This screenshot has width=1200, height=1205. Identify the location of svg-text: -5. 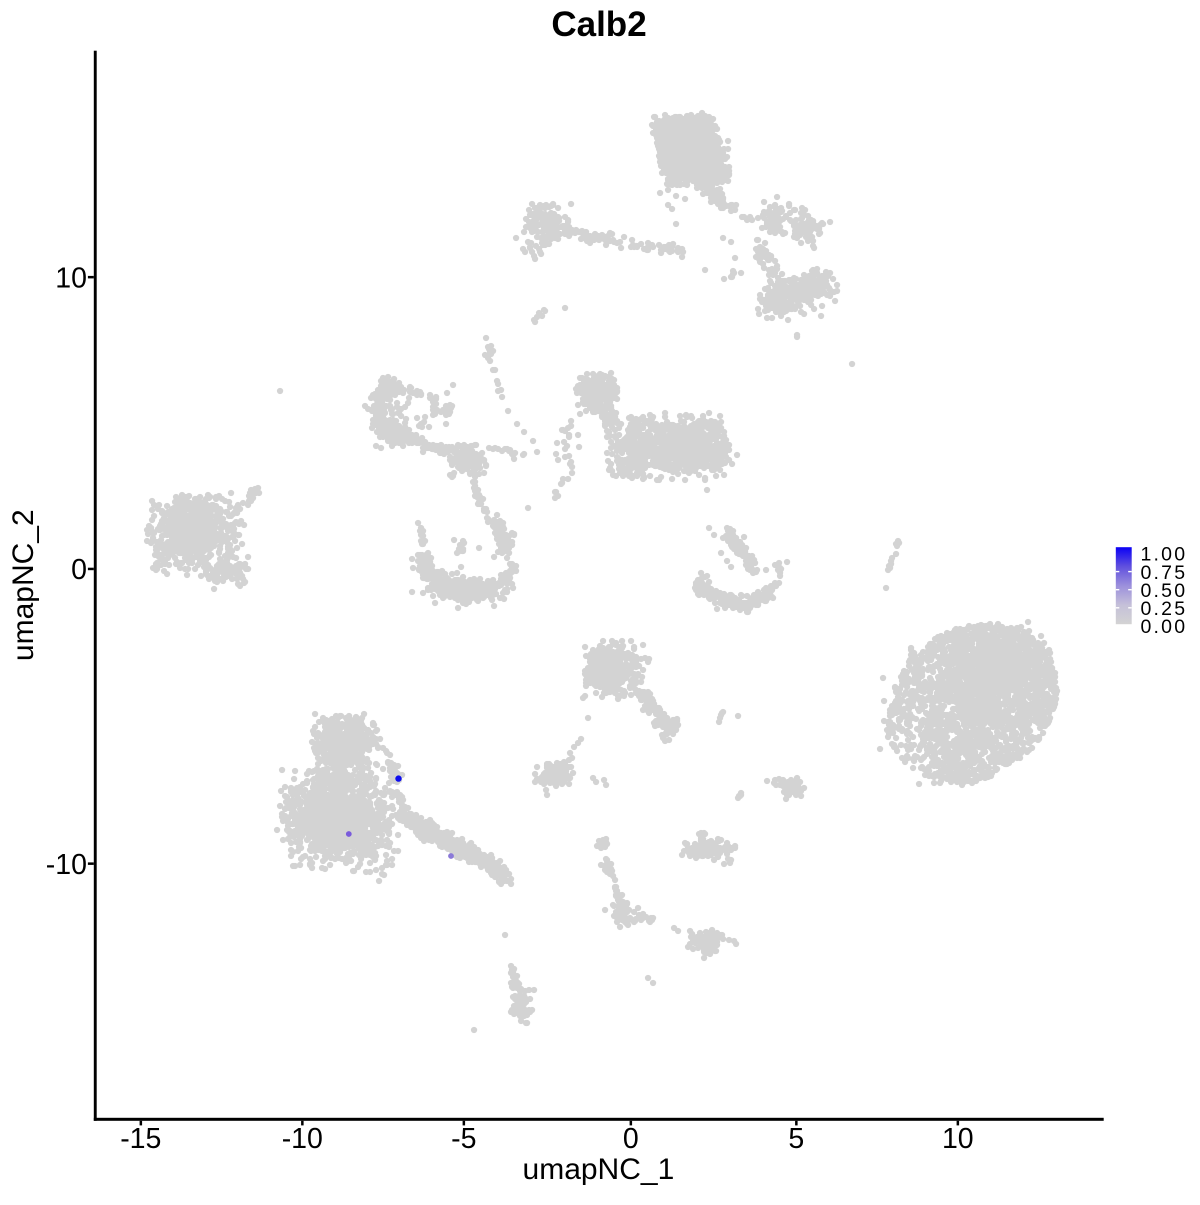
(463, 1139).